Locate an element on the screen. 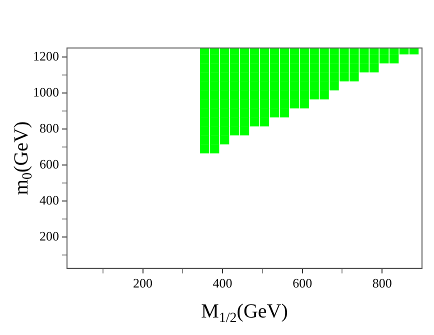 Image resolution: width=434 pixels, height=335 pixels. y-tick-label: 600 is located at coordinates (49, 164).